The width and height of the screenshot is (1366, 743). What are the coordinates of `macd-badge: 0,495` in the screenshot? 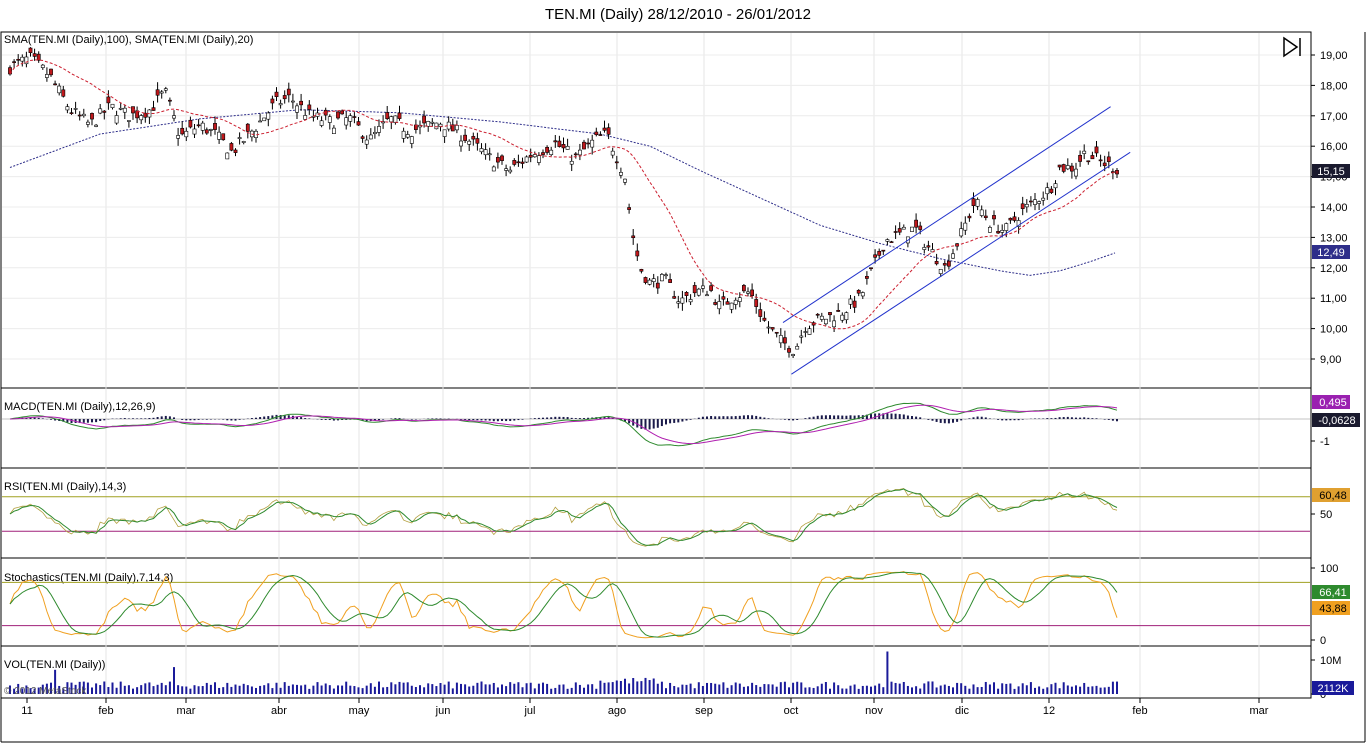 It's located at (1331, 402).